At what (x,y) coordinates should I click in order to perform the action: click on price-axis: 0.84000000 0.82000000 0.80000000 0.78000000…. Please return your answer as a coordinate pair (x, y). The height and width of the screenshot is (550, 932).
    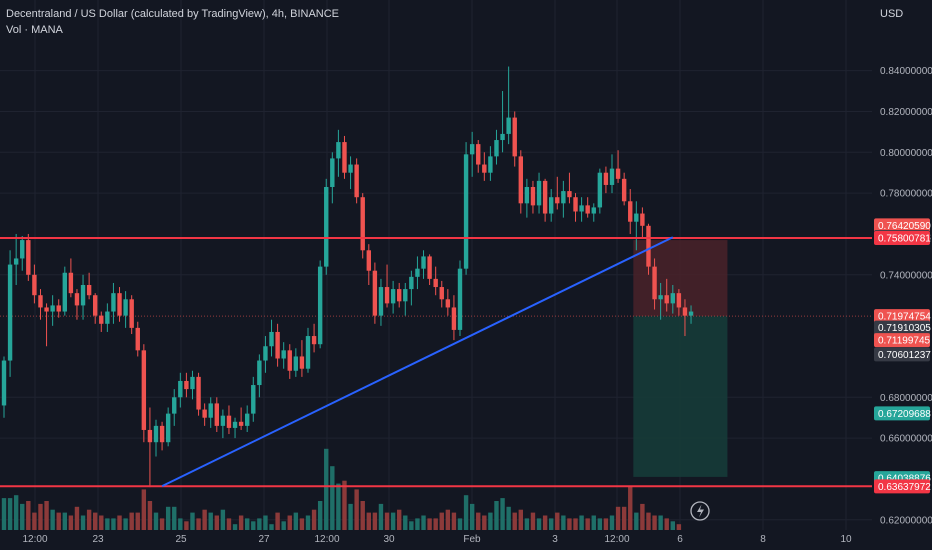
    Looking at the image, I should click on (906, 296).